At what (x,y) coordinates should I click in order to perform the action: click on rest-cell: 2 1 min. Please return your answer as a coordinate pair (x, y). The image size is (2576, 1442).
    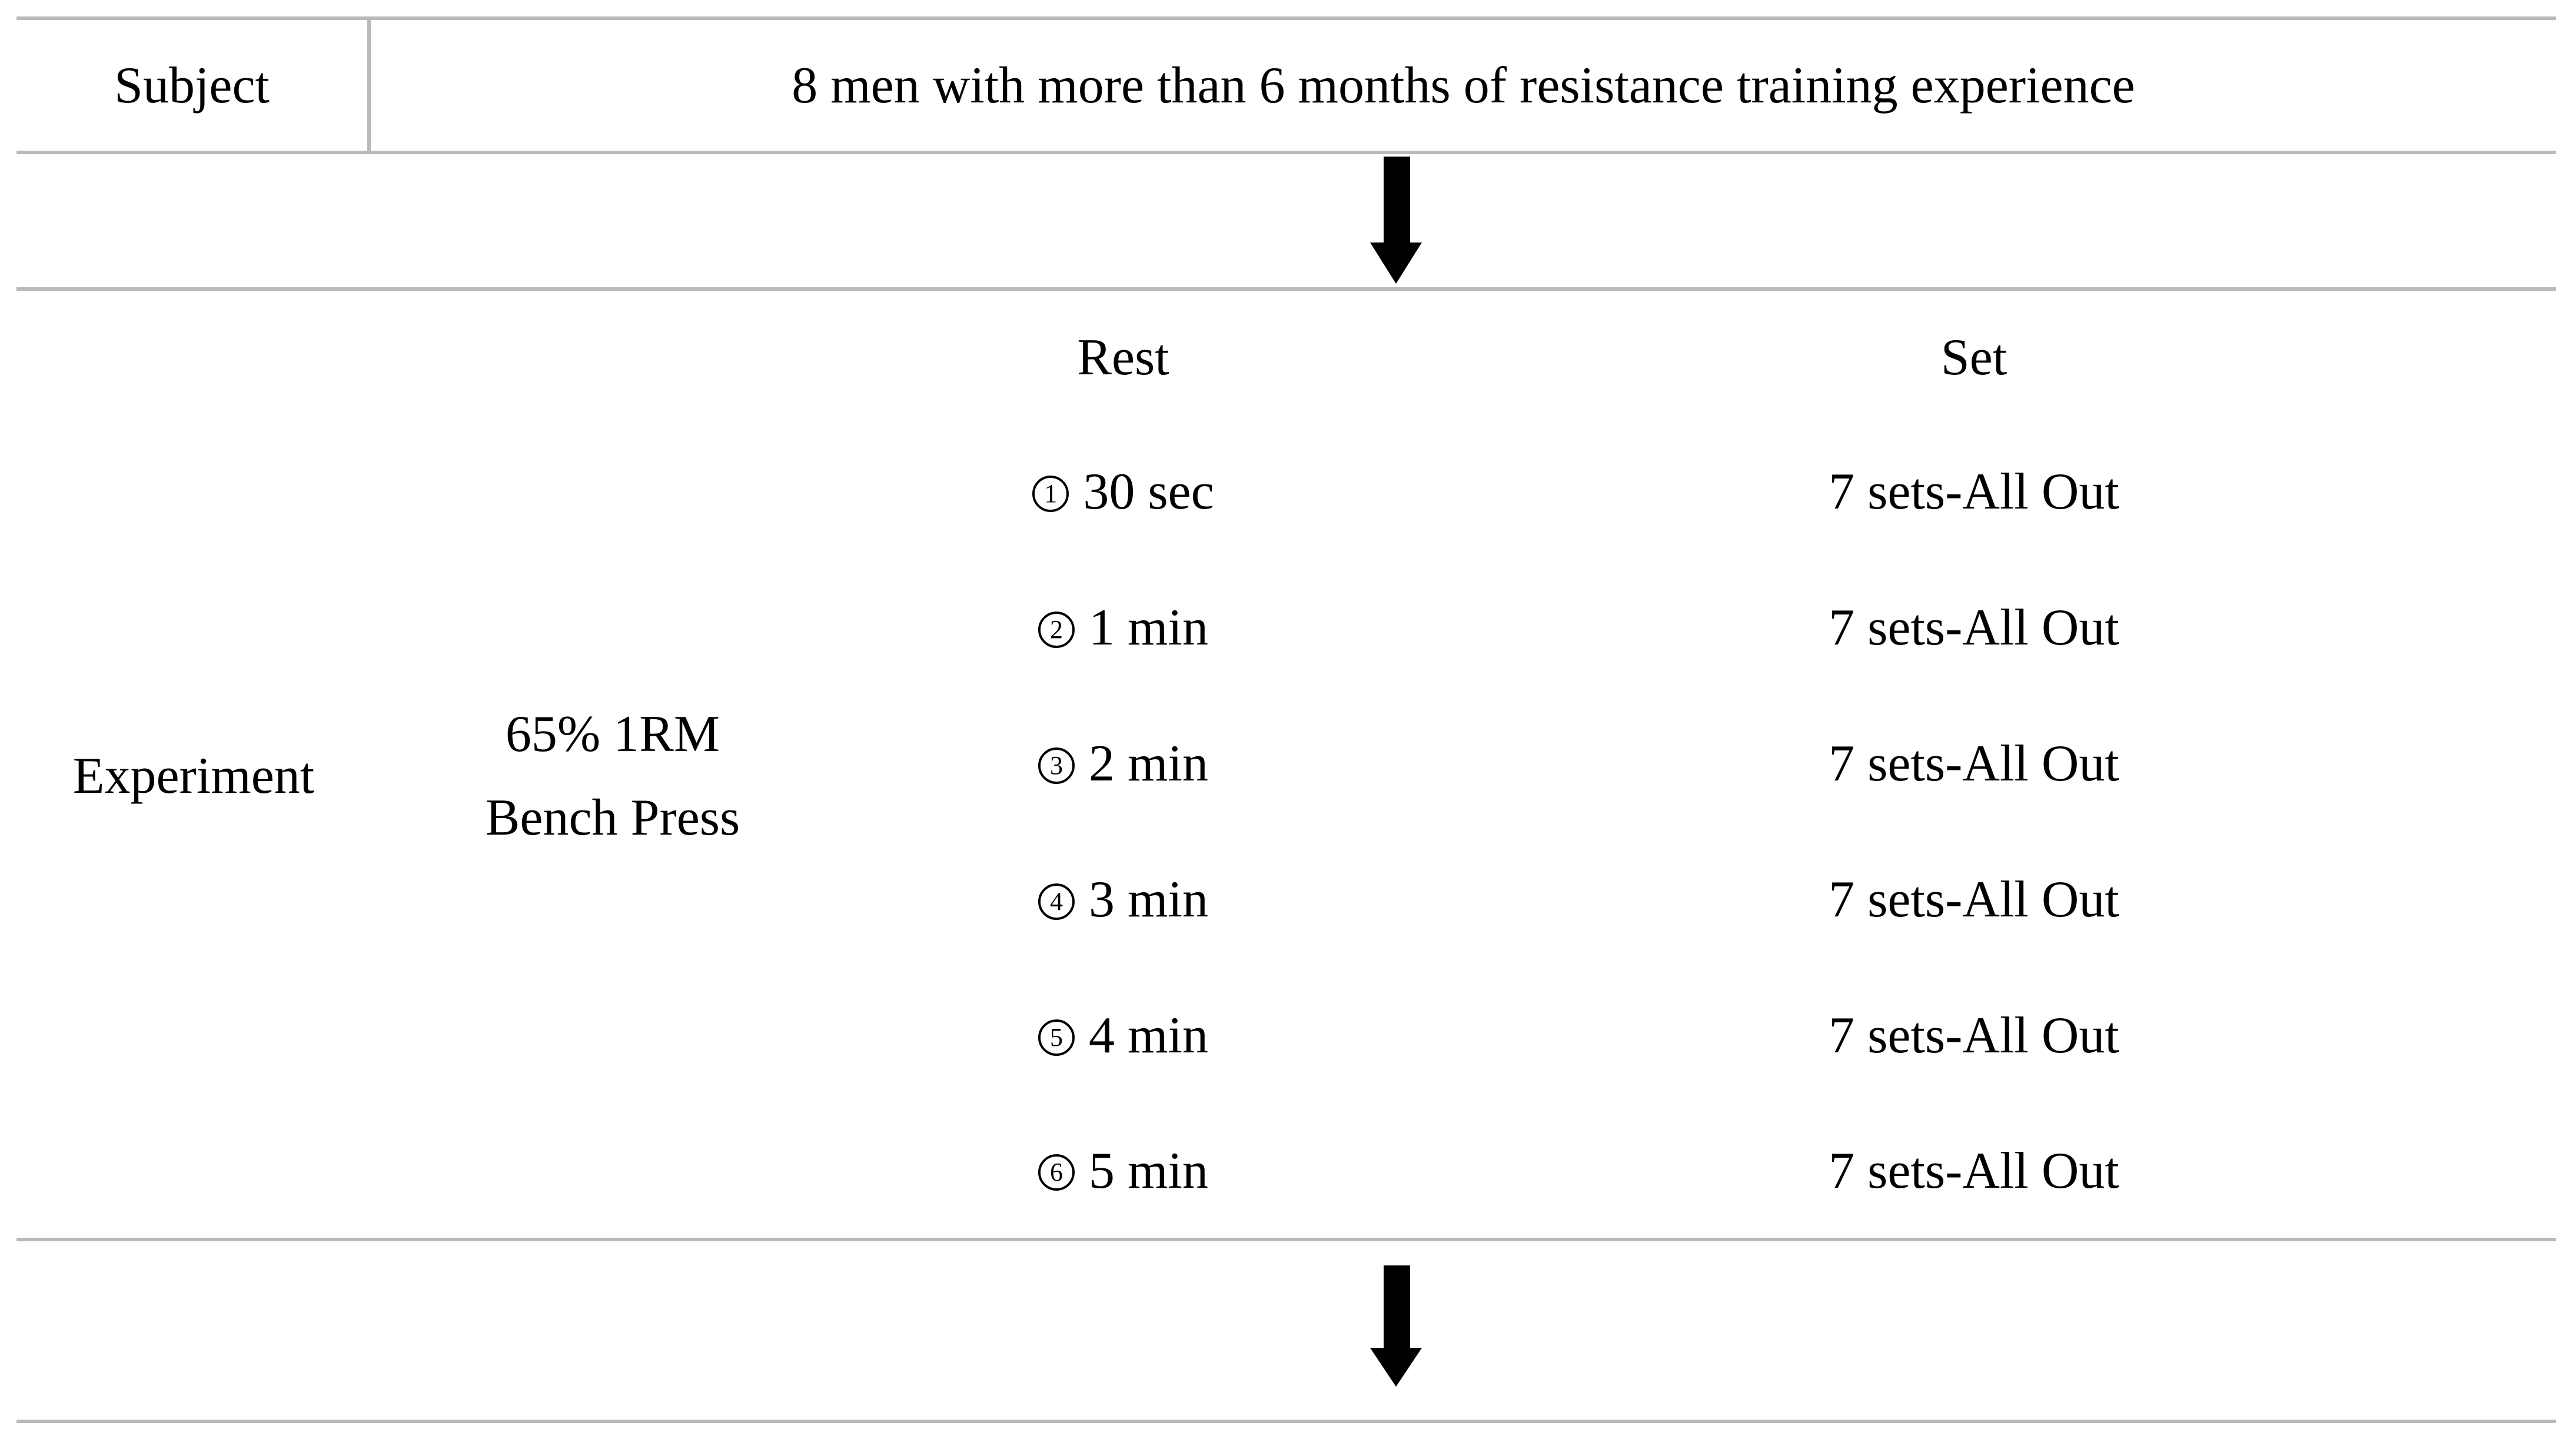
    Looking at the image, I should click on (1123, 628).